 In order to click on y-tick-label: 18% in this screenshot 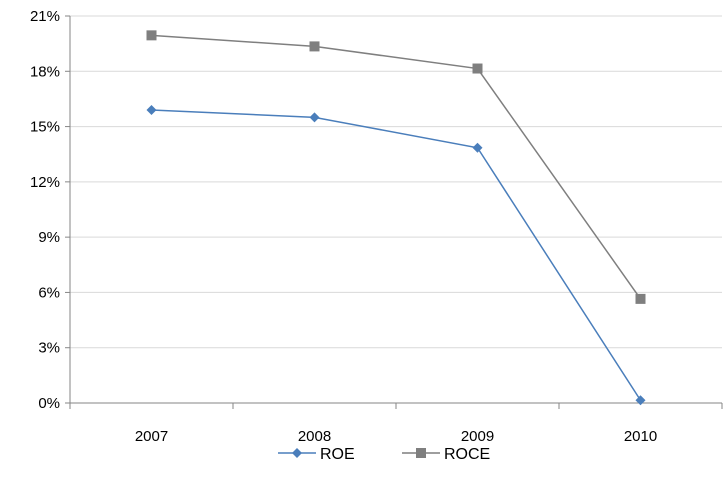, I will do `click(45, 71)`.